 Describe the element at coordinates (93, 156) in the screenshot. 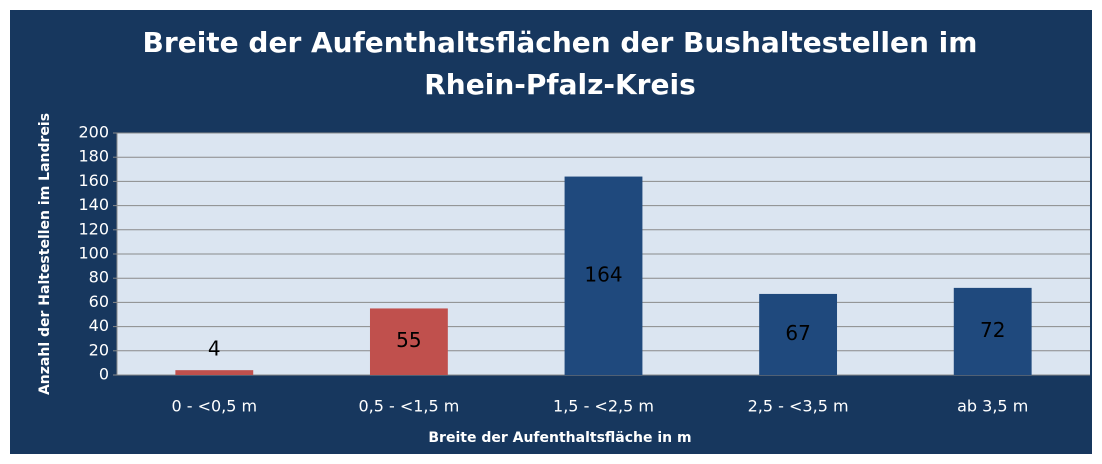

I see `y-tick-label: 180` at that location.